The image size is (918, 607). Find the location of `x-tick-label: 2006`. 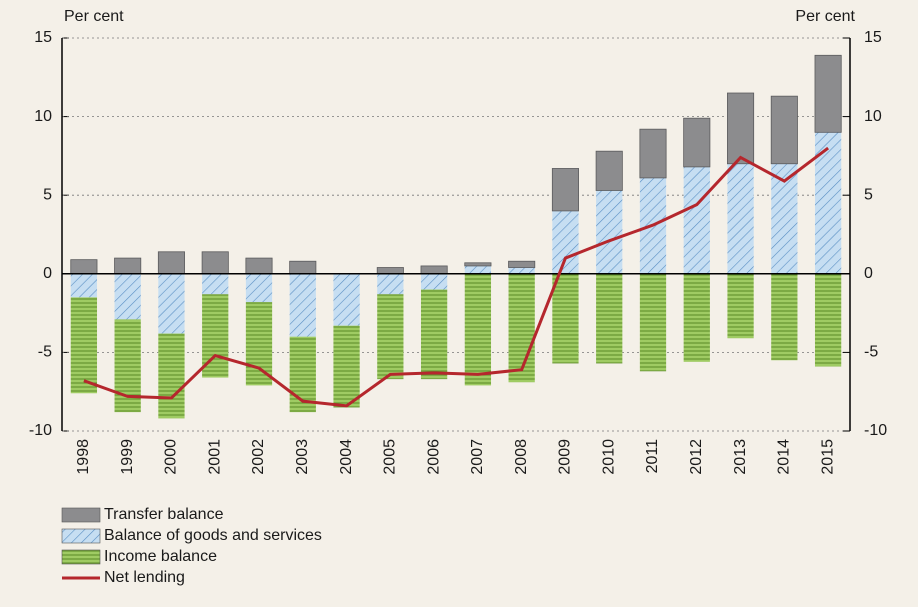

x-tick-label: 2006 is located at coordinates (433, 457).